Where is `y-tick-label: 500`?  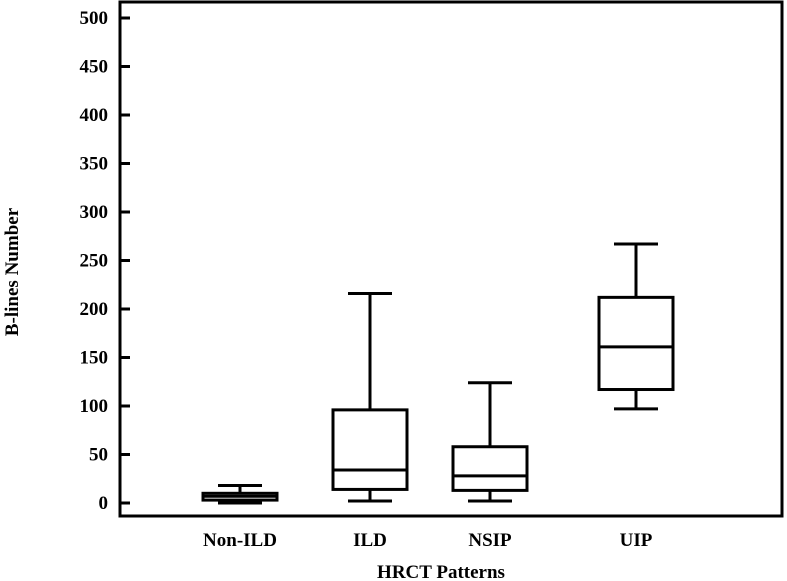 y-tick-label: 500 is located at coordinates (94, 18).